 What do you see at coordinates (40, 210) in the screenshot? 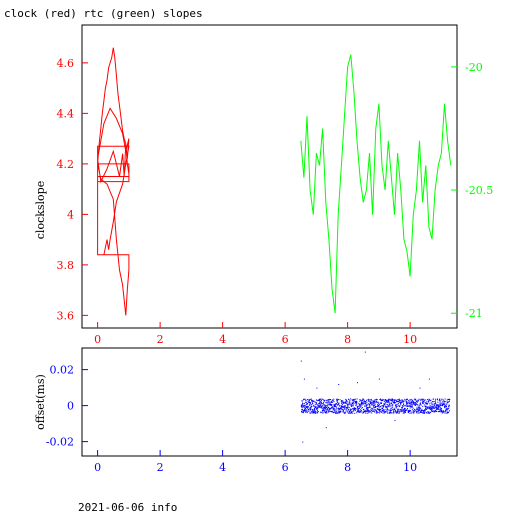
I see `slope-y-axis-label: clockslope` at bounding box center [40, 210].